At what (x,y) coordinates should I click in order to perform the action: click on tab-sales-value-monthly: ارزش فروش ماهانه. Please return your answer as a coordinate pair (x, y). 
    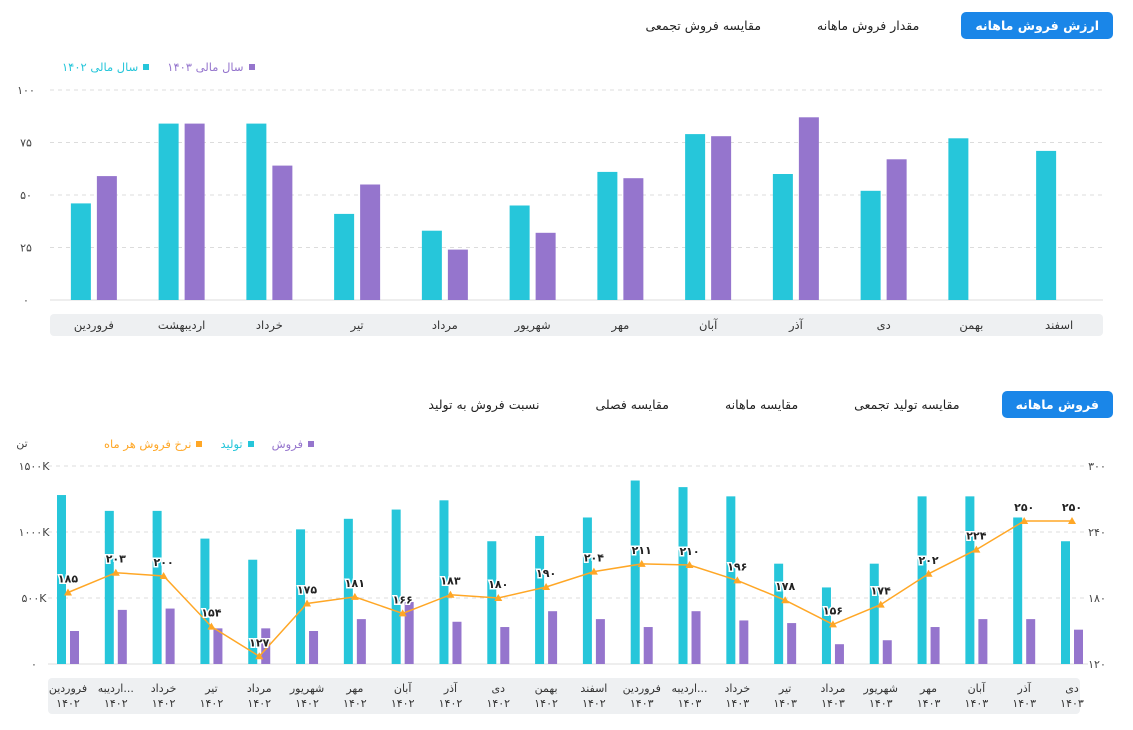
    Looking at the image, I should click on (1037, 25).